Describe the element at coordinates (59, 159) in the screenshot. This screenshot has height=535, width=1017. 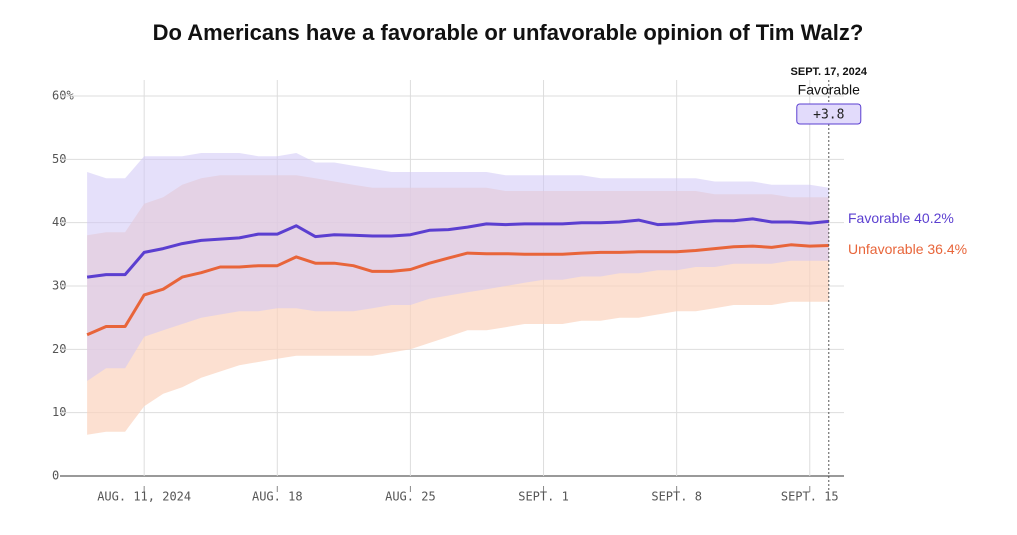
I see `y-tick-label: 50` at that location.